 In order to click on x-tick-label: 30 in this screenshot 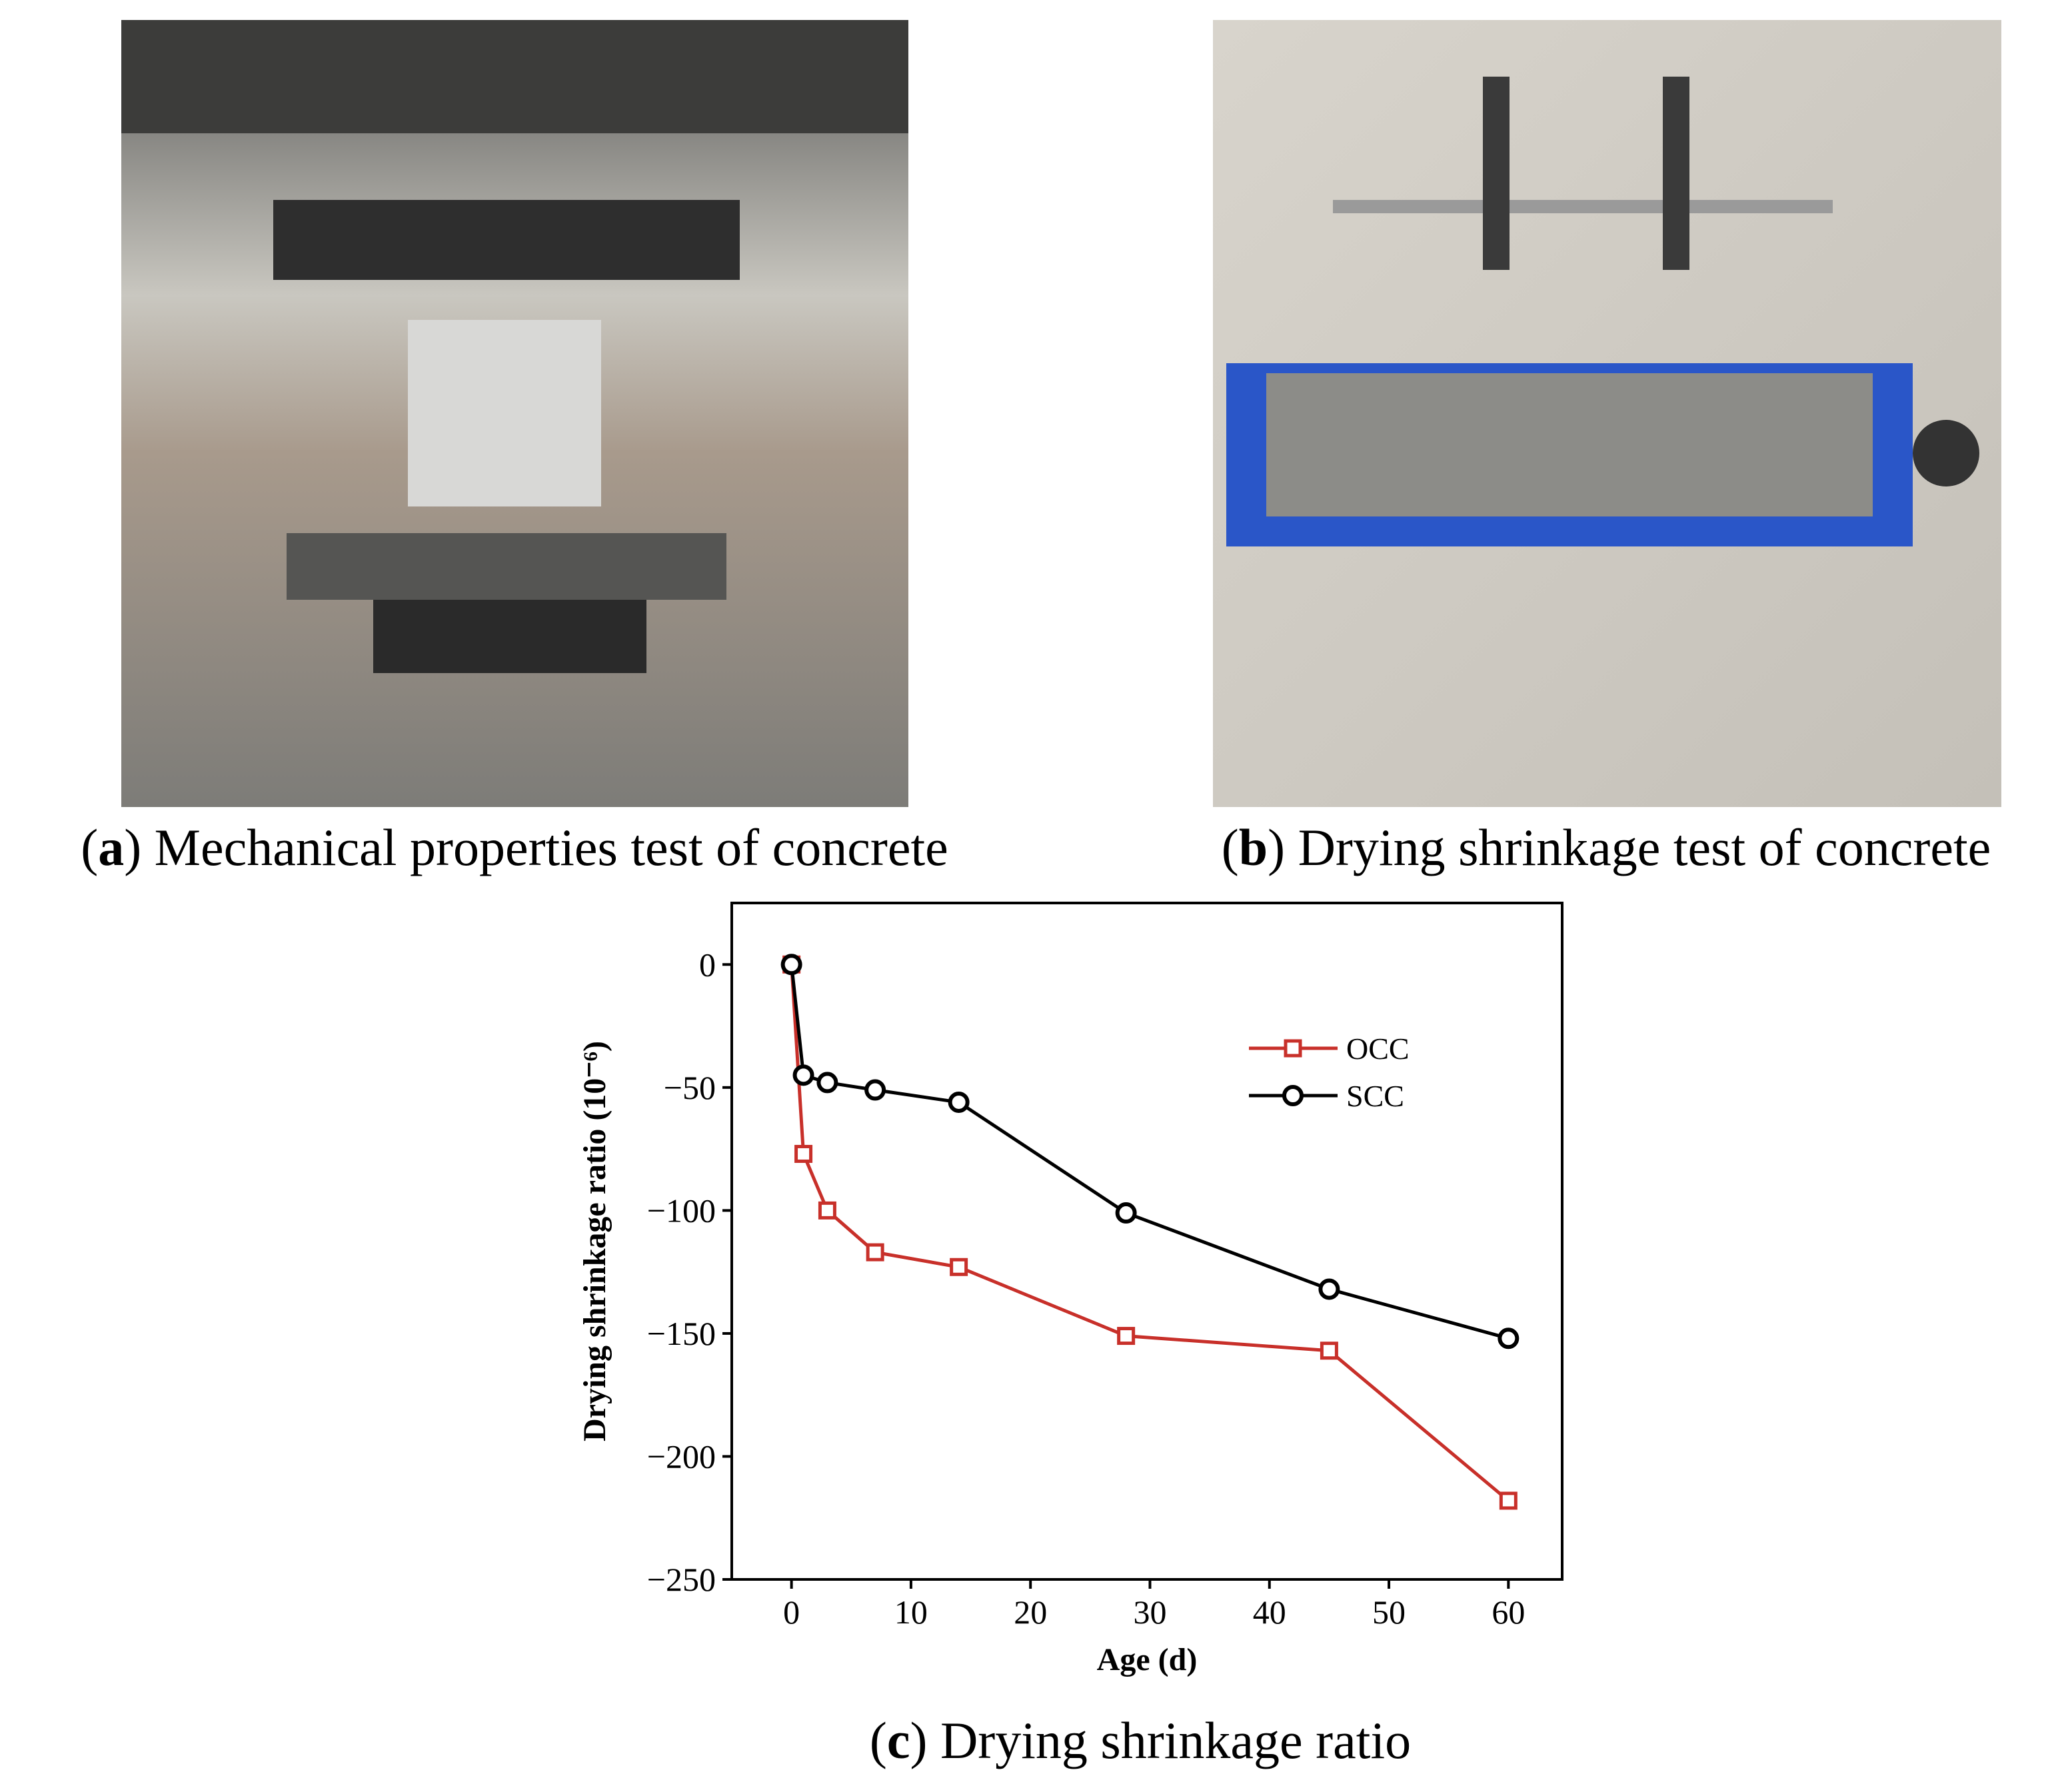, I will do `click(1149, 1612)`.